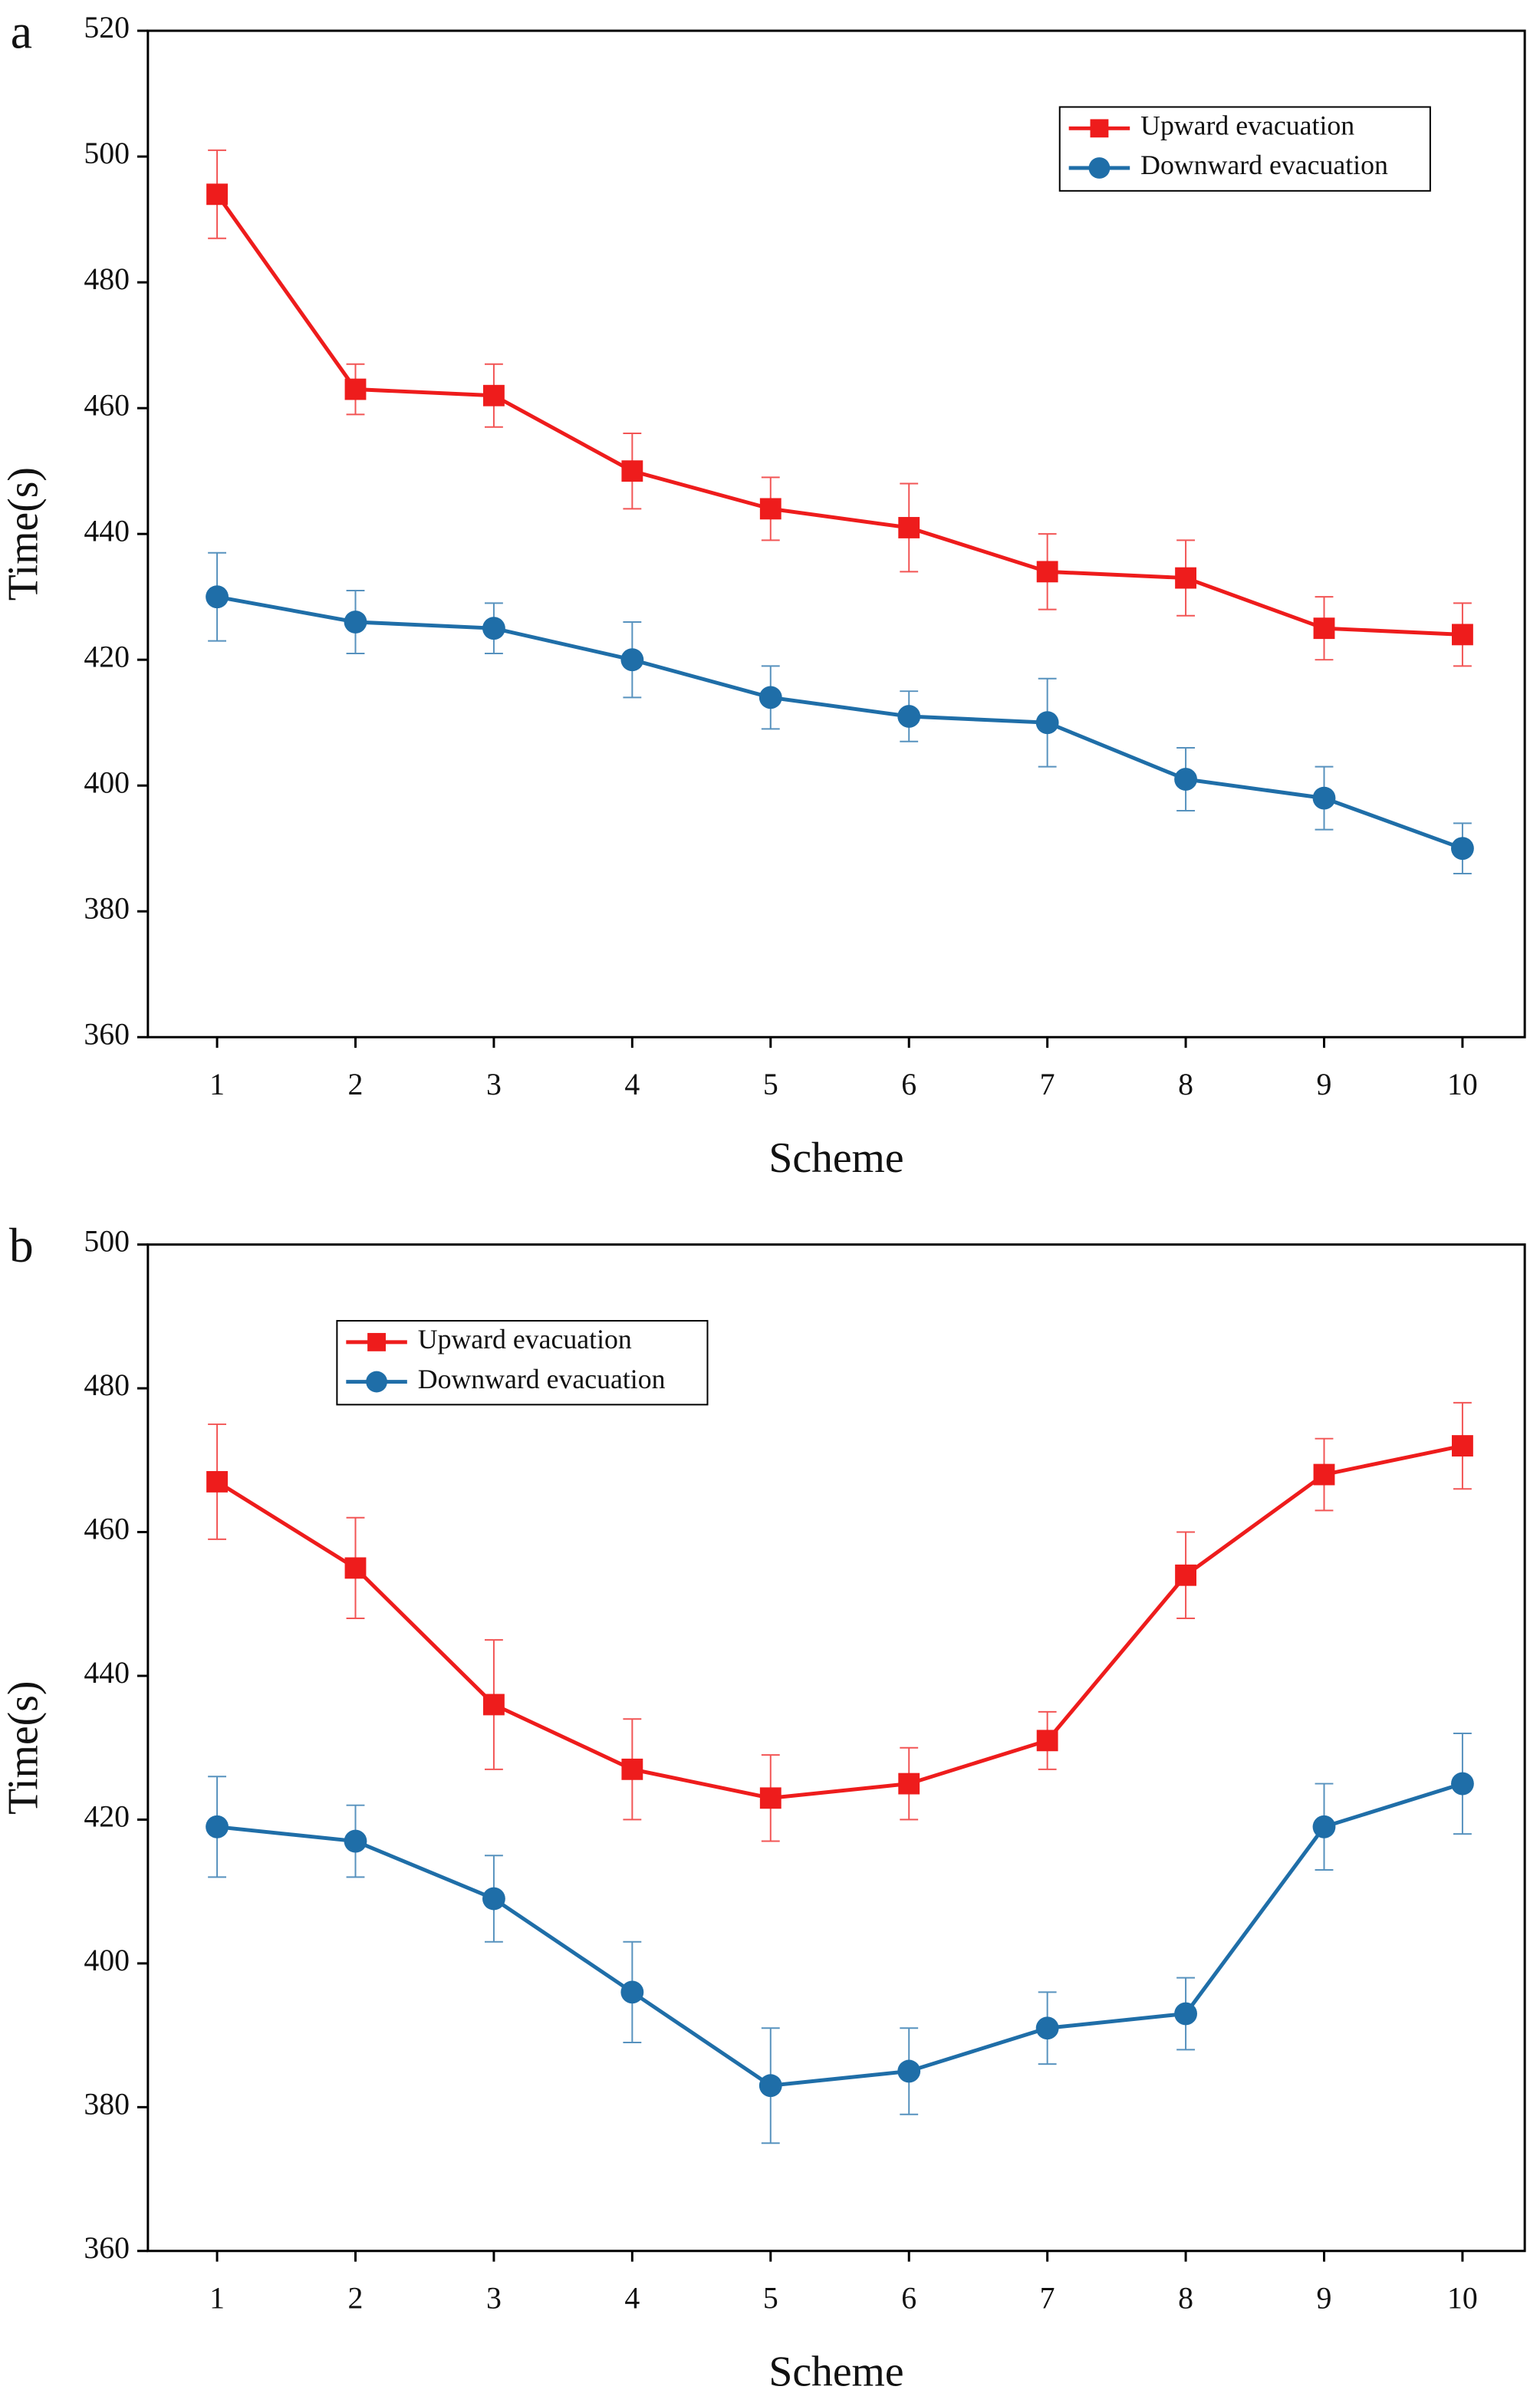 Image resolution: width=1540 pixels, height=2393 pixels. What do you see at coordinates (21, 1245) in the screenshot?
I see `panel-label: b` at bounding box center [21, 1245].